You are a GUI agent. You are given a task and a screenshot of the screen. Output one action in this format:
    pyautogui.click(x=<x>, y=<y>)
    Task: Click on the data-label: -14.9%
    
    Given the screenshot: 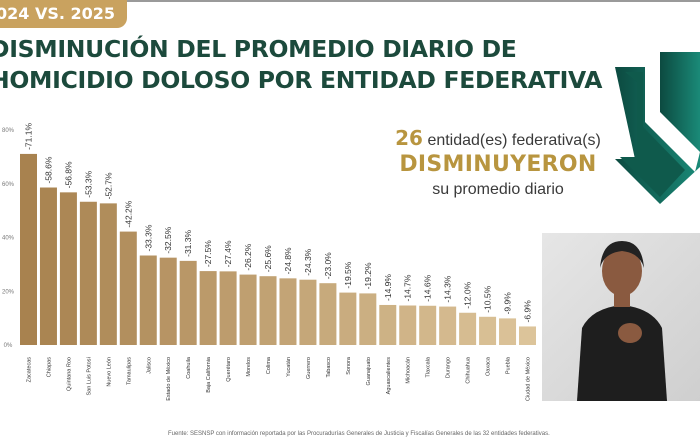 What is the action you would take?
    pyautogui.click(x=388, y=287)
    